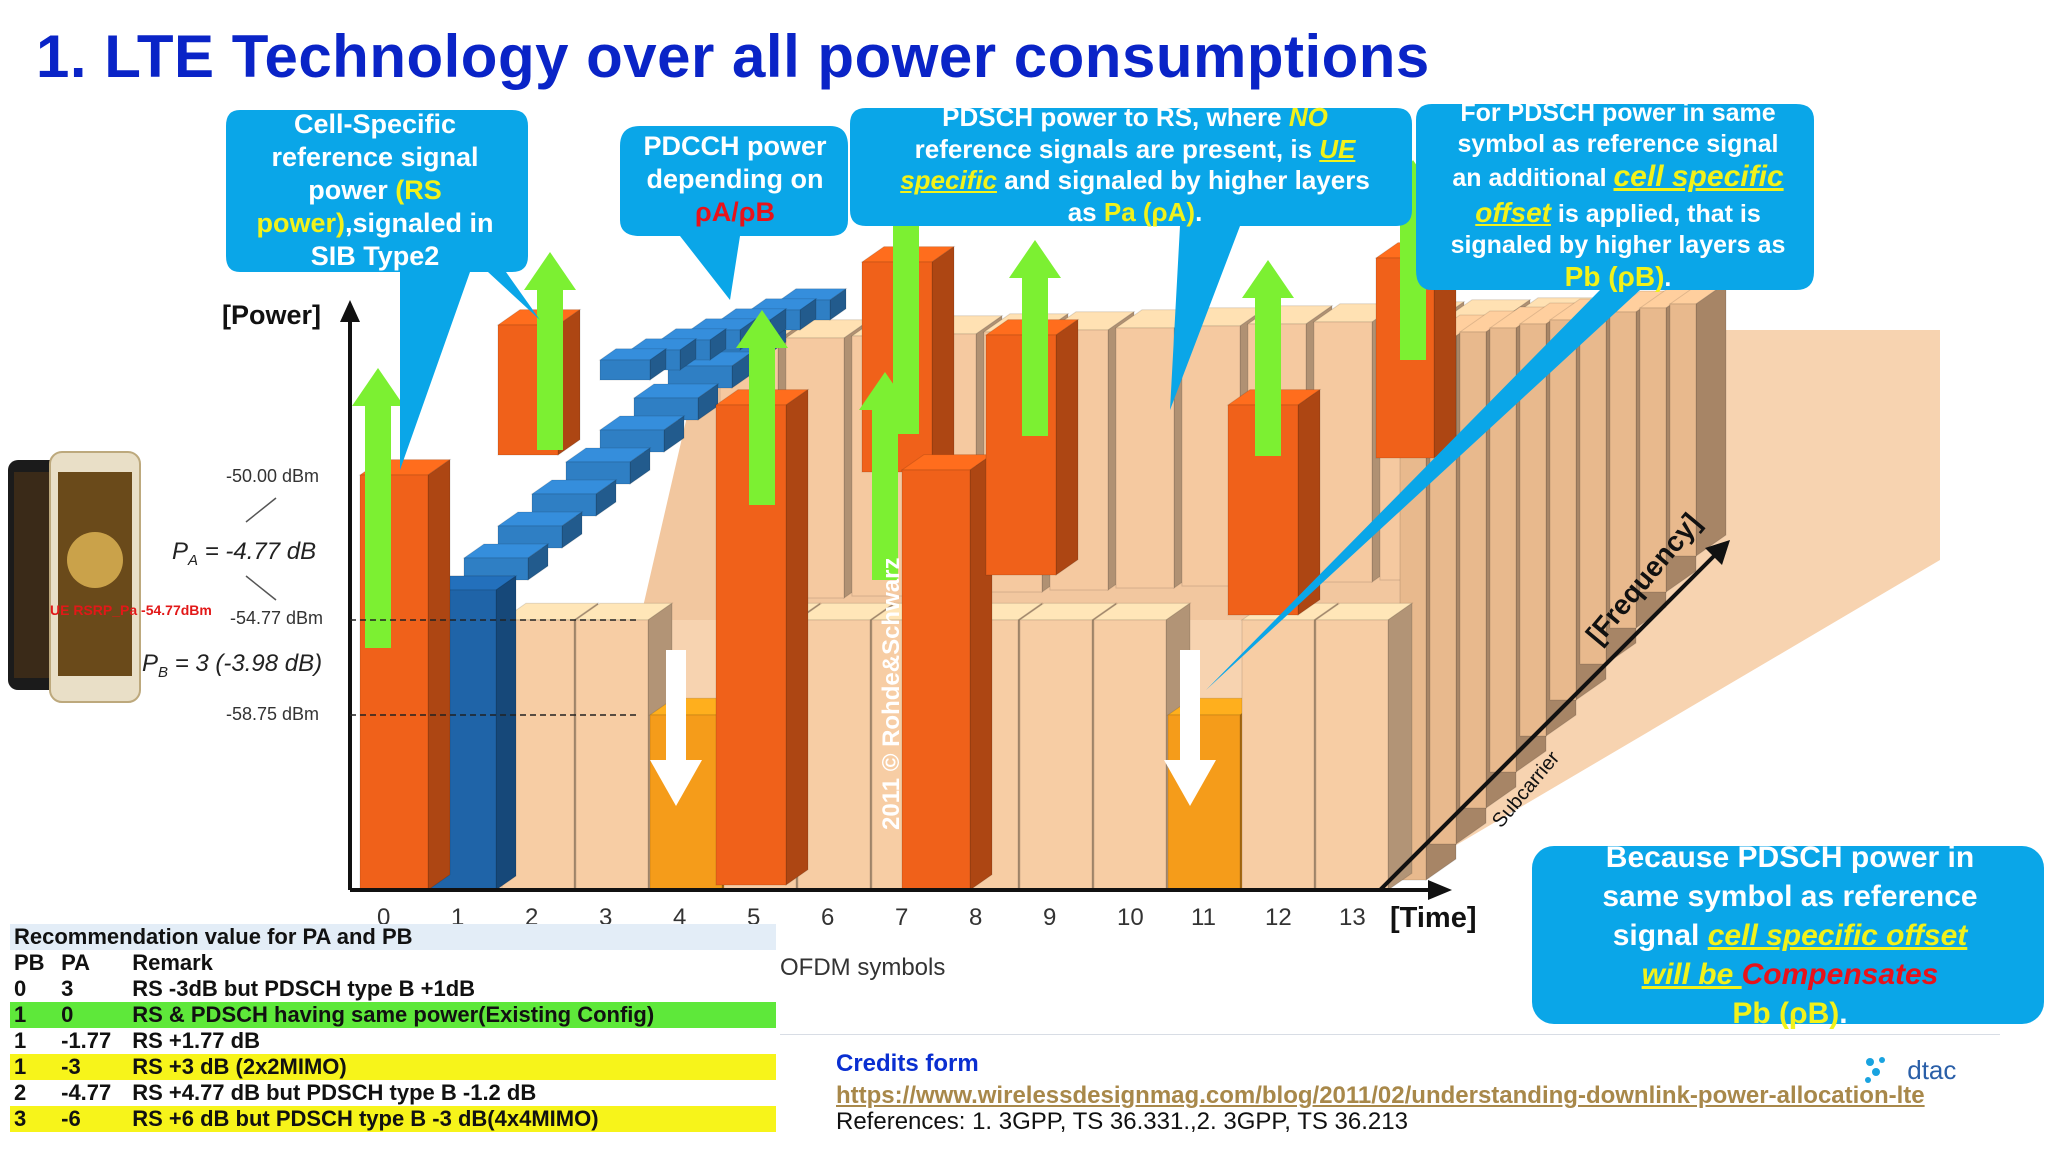 The height and width of the screenshot is (1152, 2048). I want to click on pdcch-callout: PDCCH power depending on ρA/ρB, so click(735, 179).